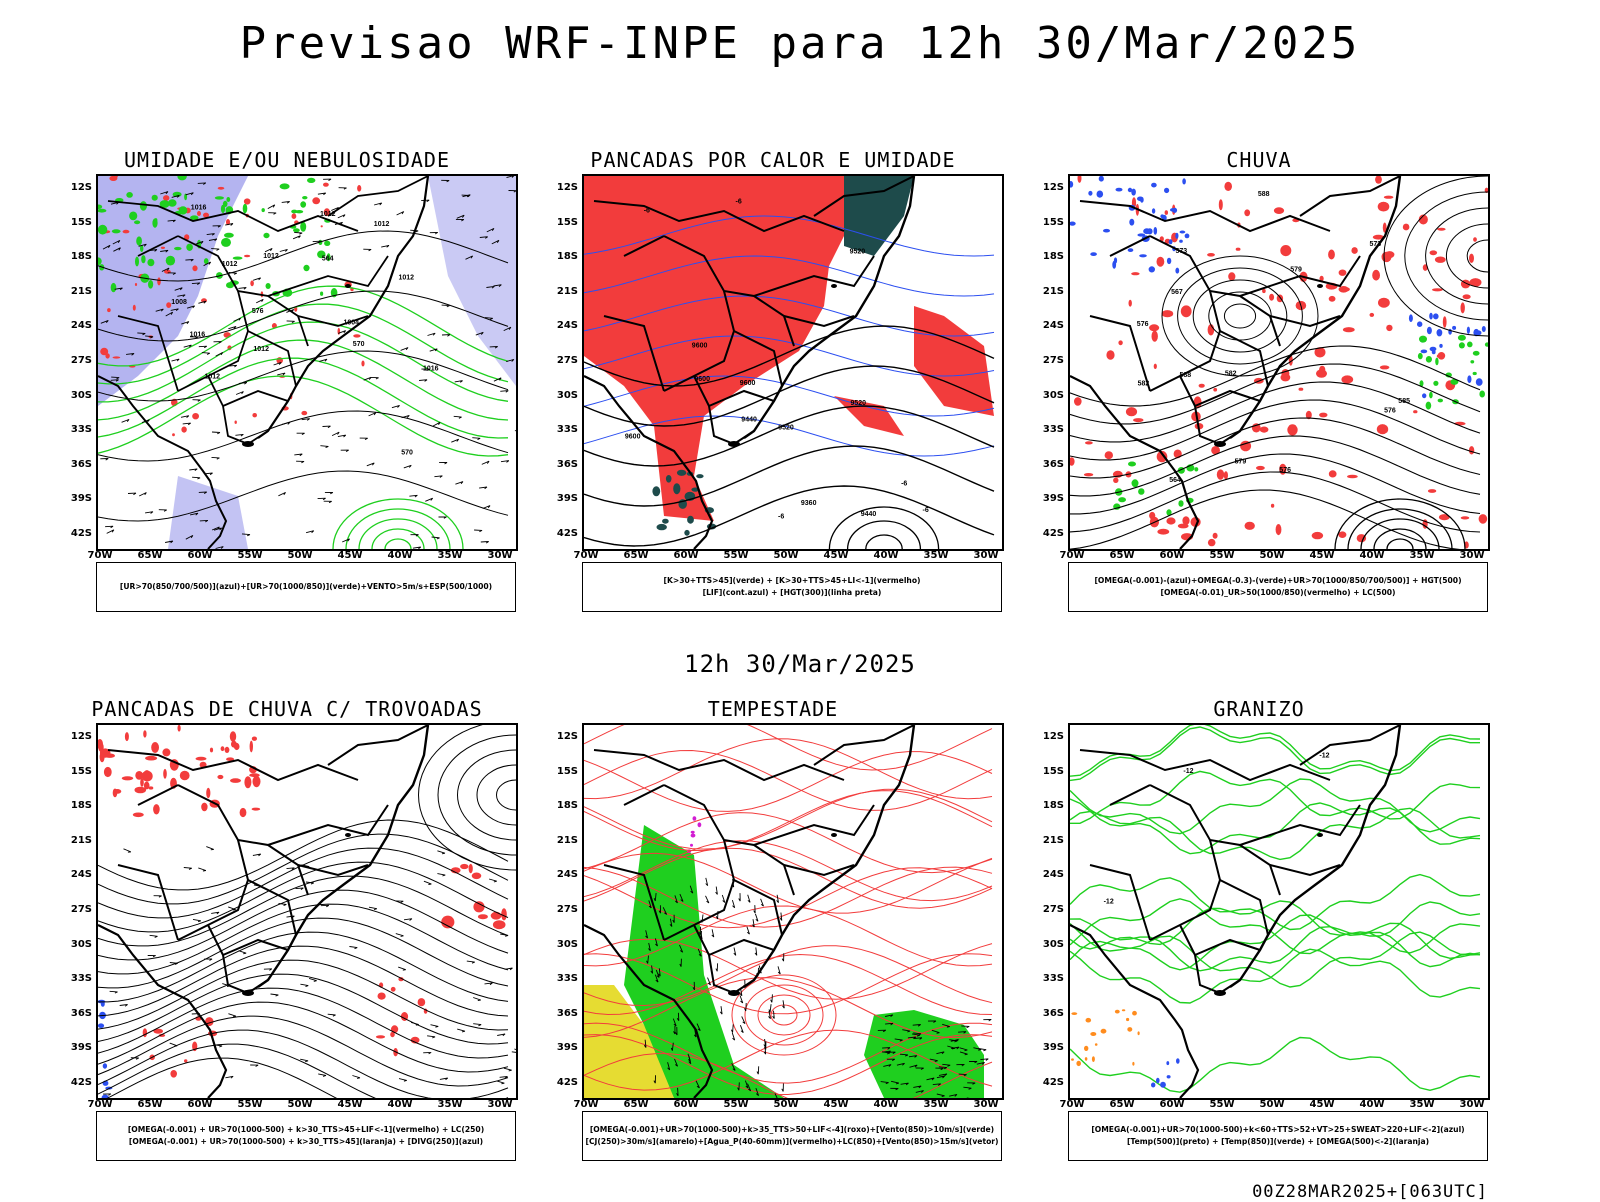  Describe the element at coordinates (150, 1104) in the screenshot. I see `longitude-tick-label: 65W` at that location.